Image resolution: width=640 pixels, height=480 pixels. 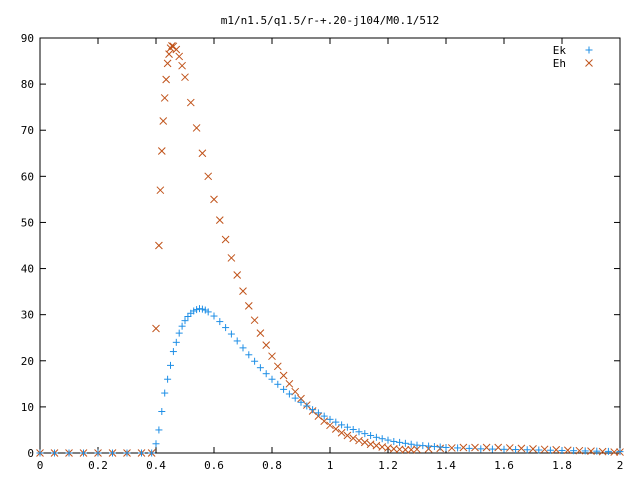 What do you see at coordinates (27, 176) in the screenshot?
I see `y-tick-label: 60` at bounding box center [27, 176].